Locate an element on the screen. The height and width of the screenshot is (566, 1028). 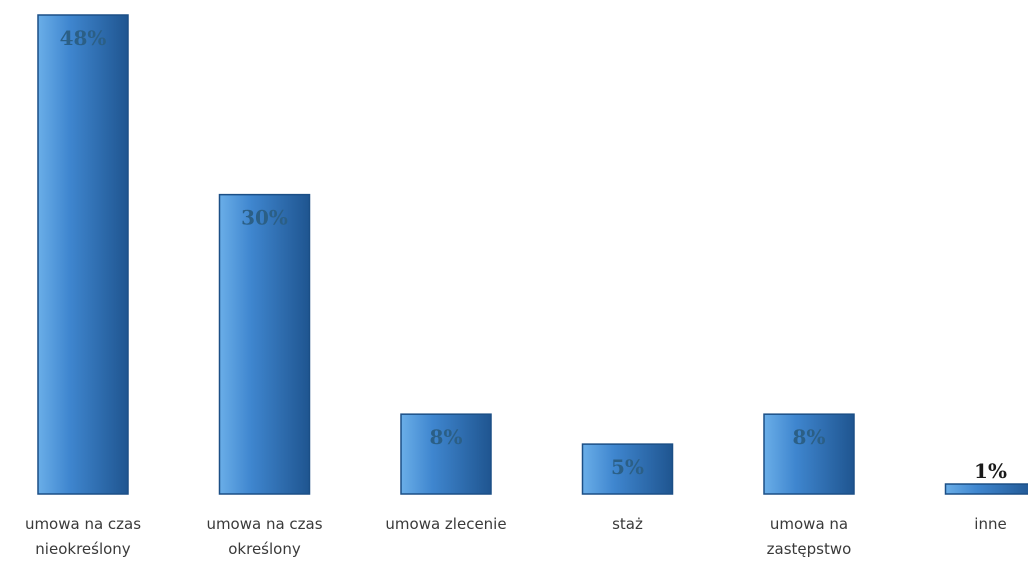
data-label-5: 1% is located at coordinates (990, 471).